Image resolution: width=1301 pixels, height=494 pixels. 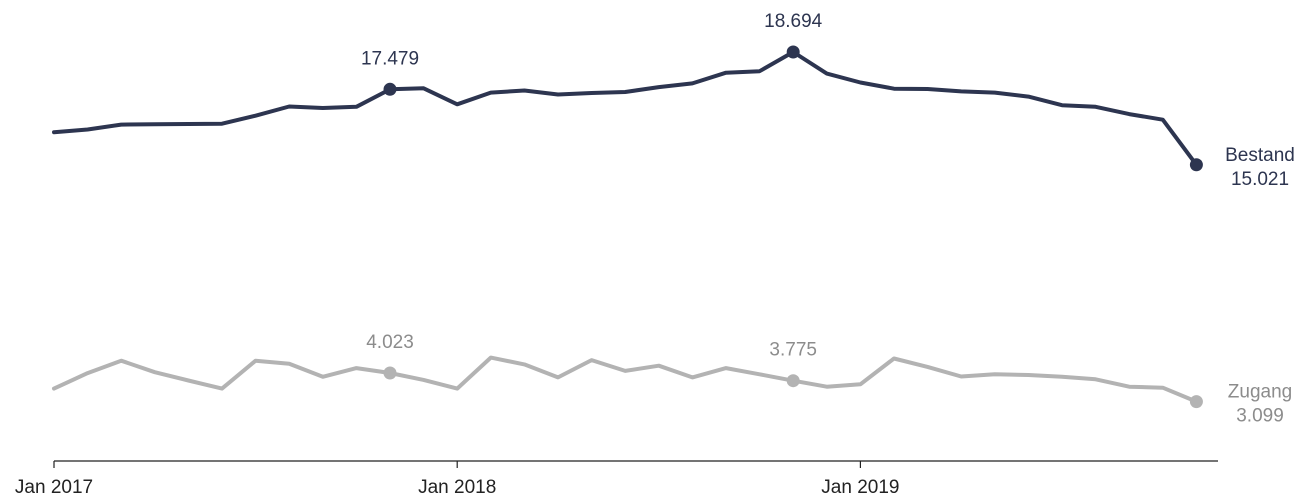 What do you see at coordinates (54, 485) in the screenshot?
I see `x-axis-tick-label: Jan 2017` at bounding box center [54, 485].